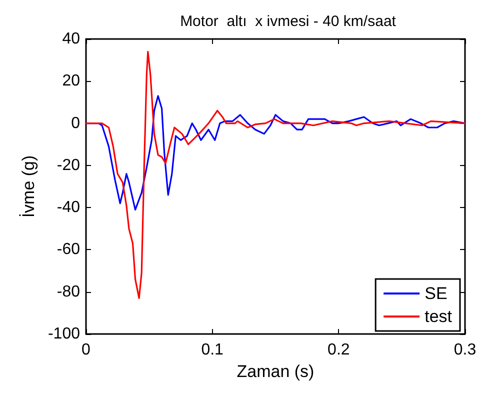  I want to click on x-axis-title: Zaman (s), so click(275, 371).